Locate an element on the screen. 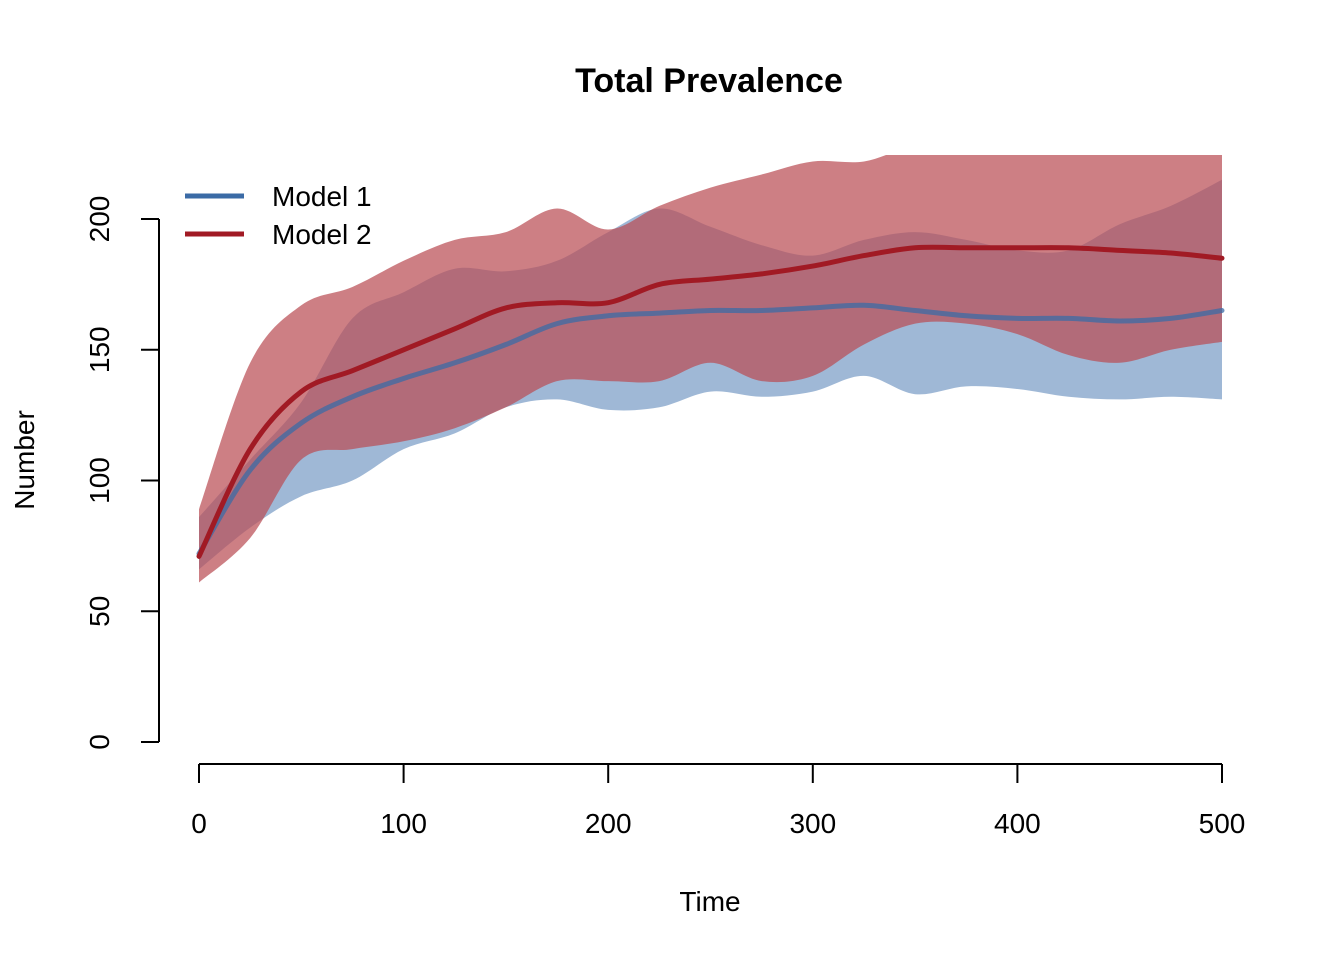 This screenshot has height=960, width=1344. x-axis-title: Time is located at coordinates (709, 901).